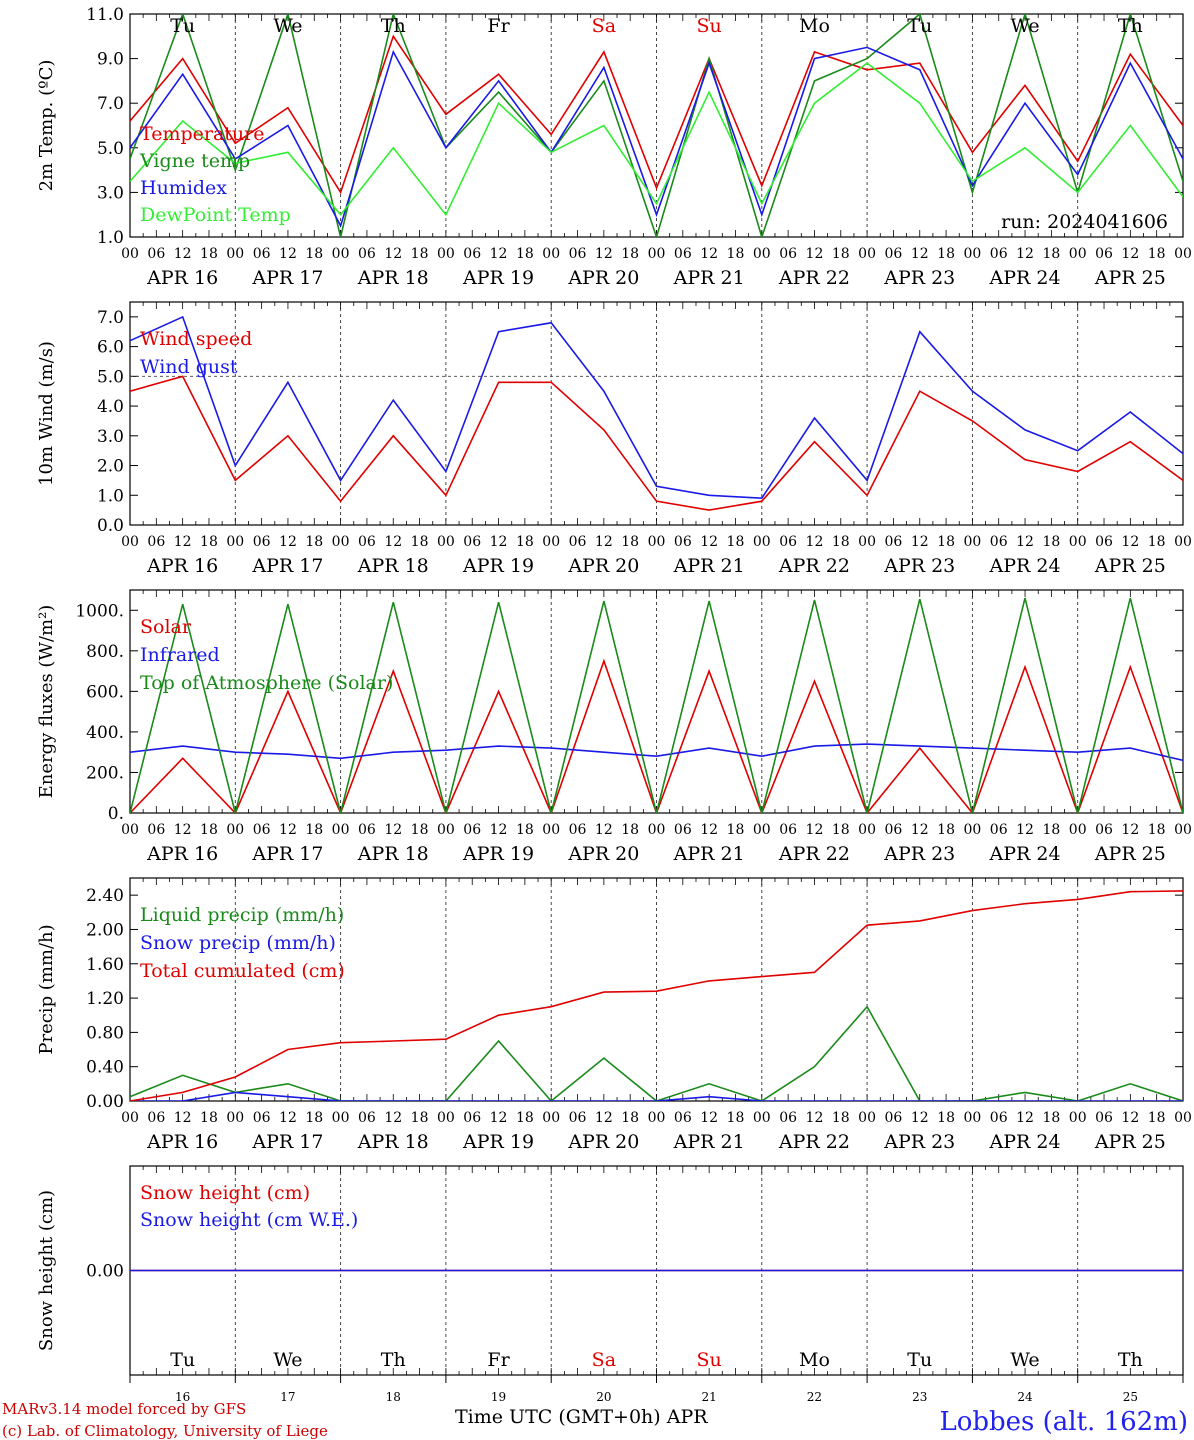 This screenshot has height=1440, width=1194. I want to click on series-line-infrared, so click(656, 752).